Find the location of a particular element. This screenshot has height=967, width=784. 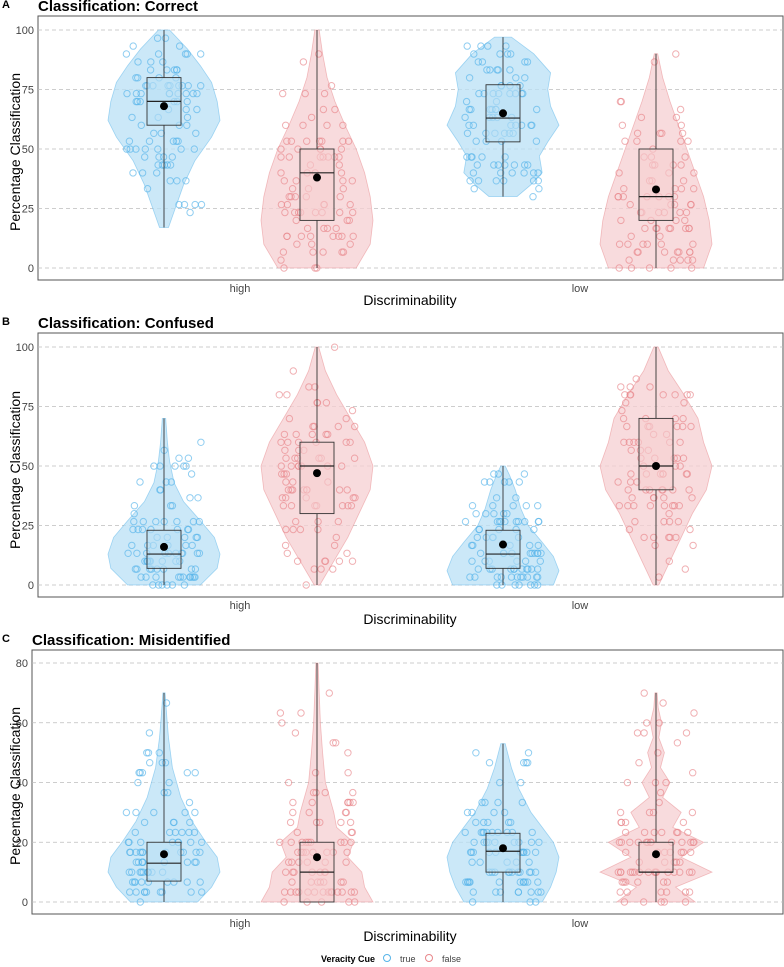

group-high-true is located at coordinates (164, 503).